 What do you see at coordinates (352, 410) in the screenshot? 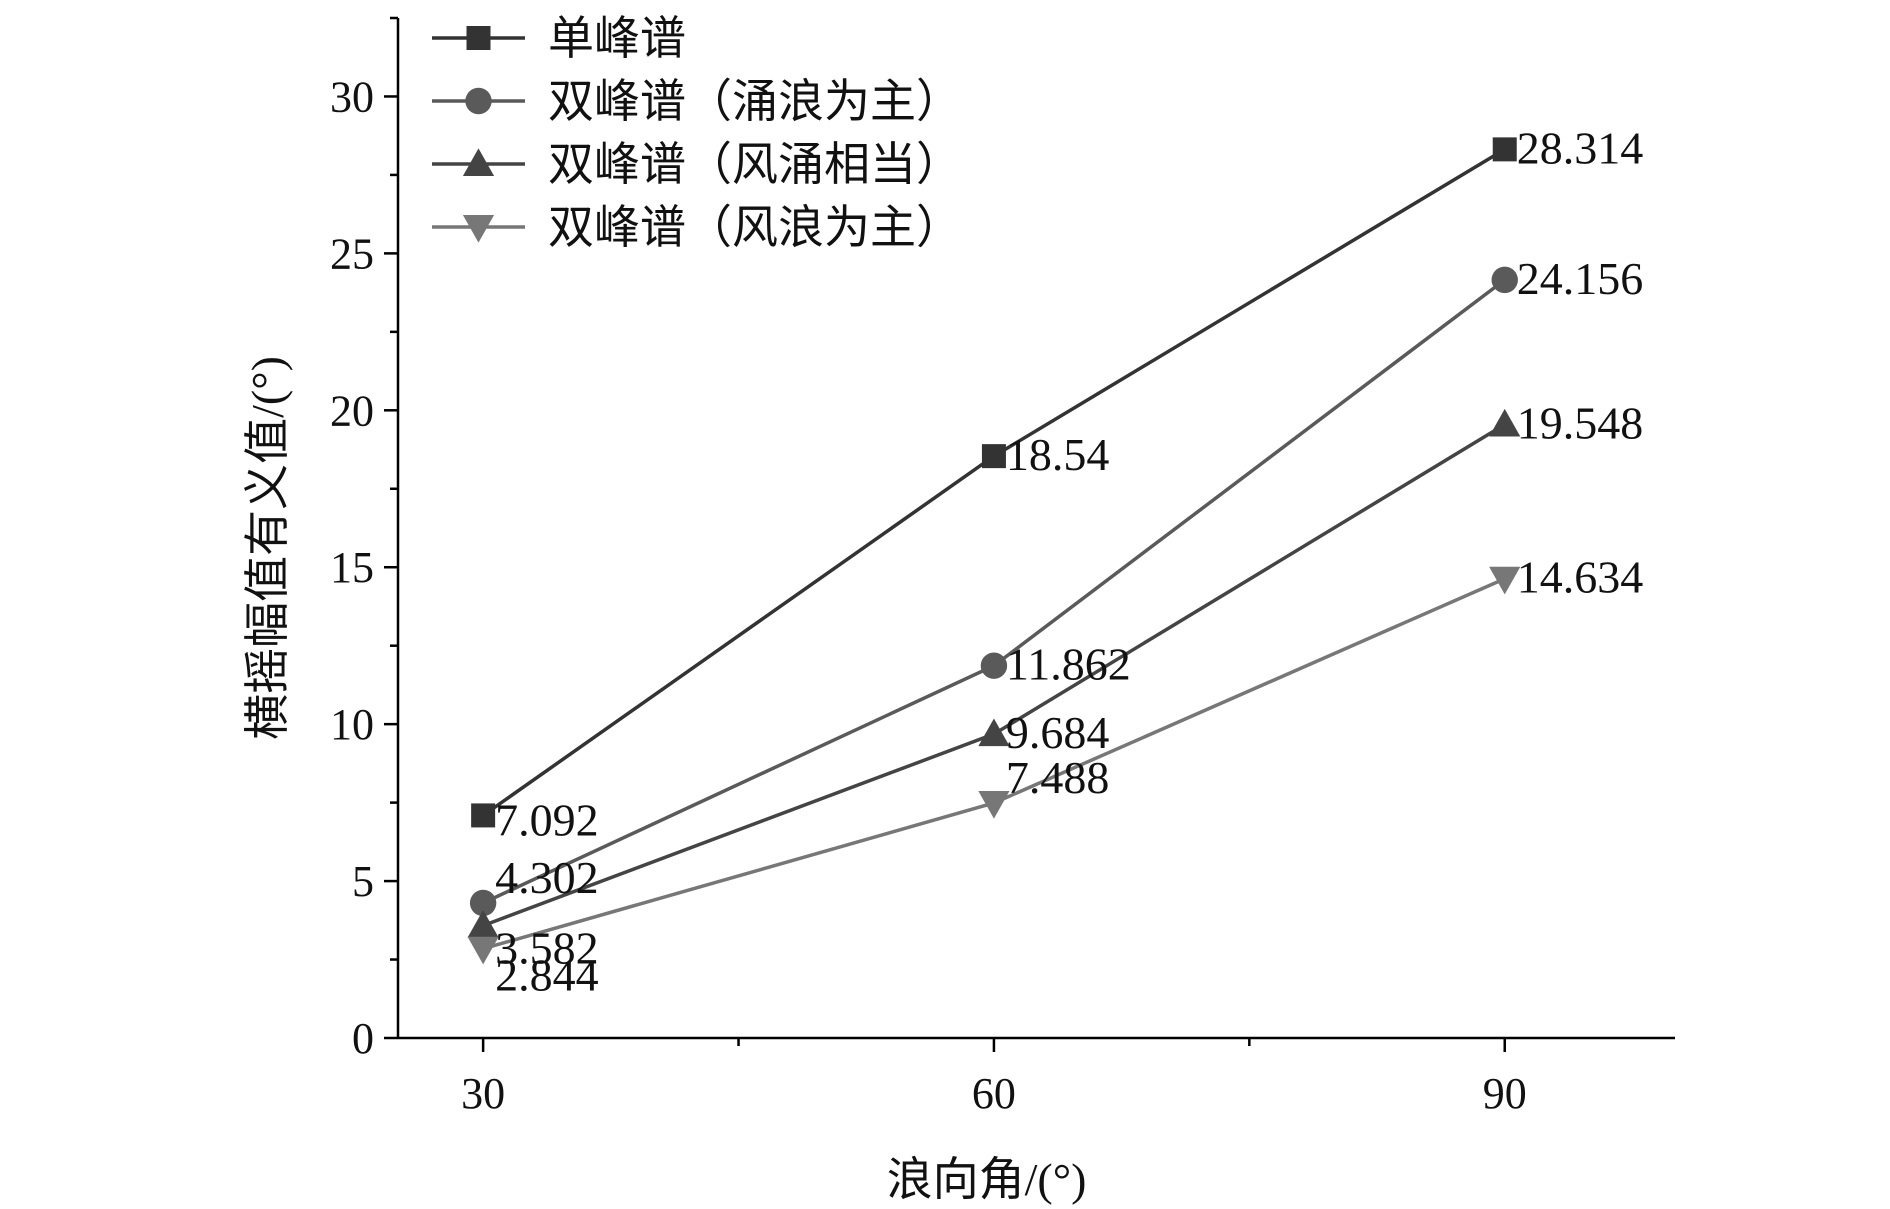
I see `y-tick-label: 20` at bounding box center [352, 410].